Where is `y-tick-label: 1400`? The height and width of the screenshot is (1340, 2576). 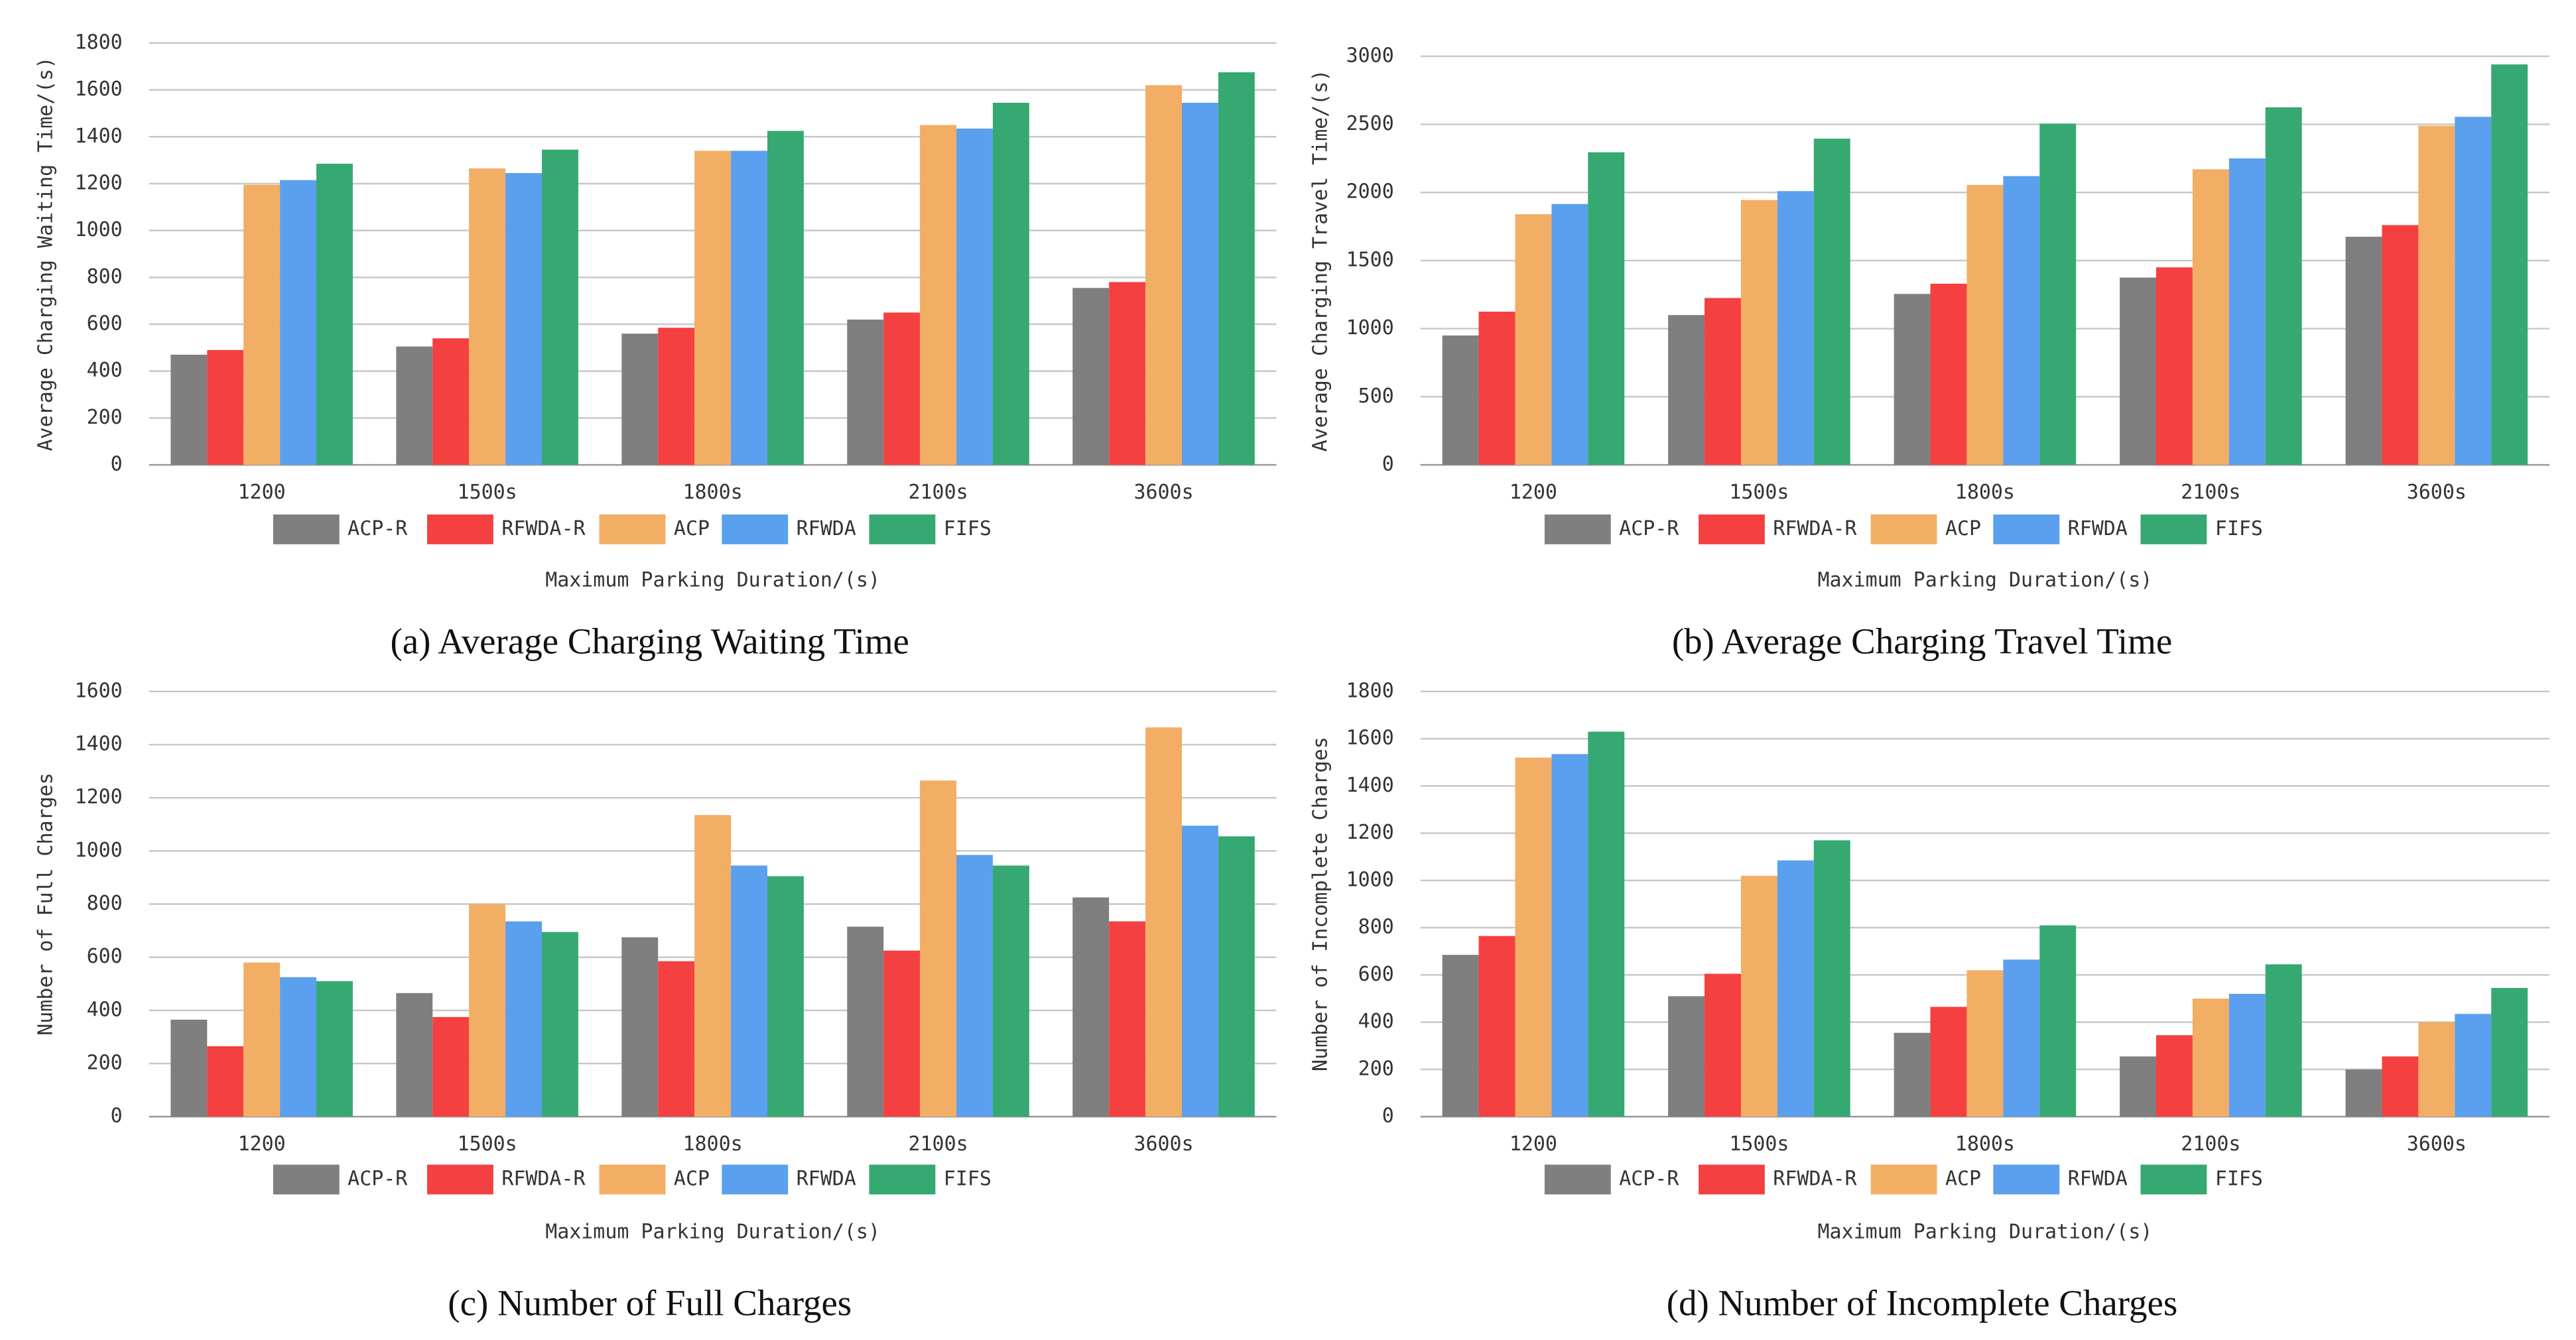
y-tick-label: 1400 is located at coordinates (99, 744).